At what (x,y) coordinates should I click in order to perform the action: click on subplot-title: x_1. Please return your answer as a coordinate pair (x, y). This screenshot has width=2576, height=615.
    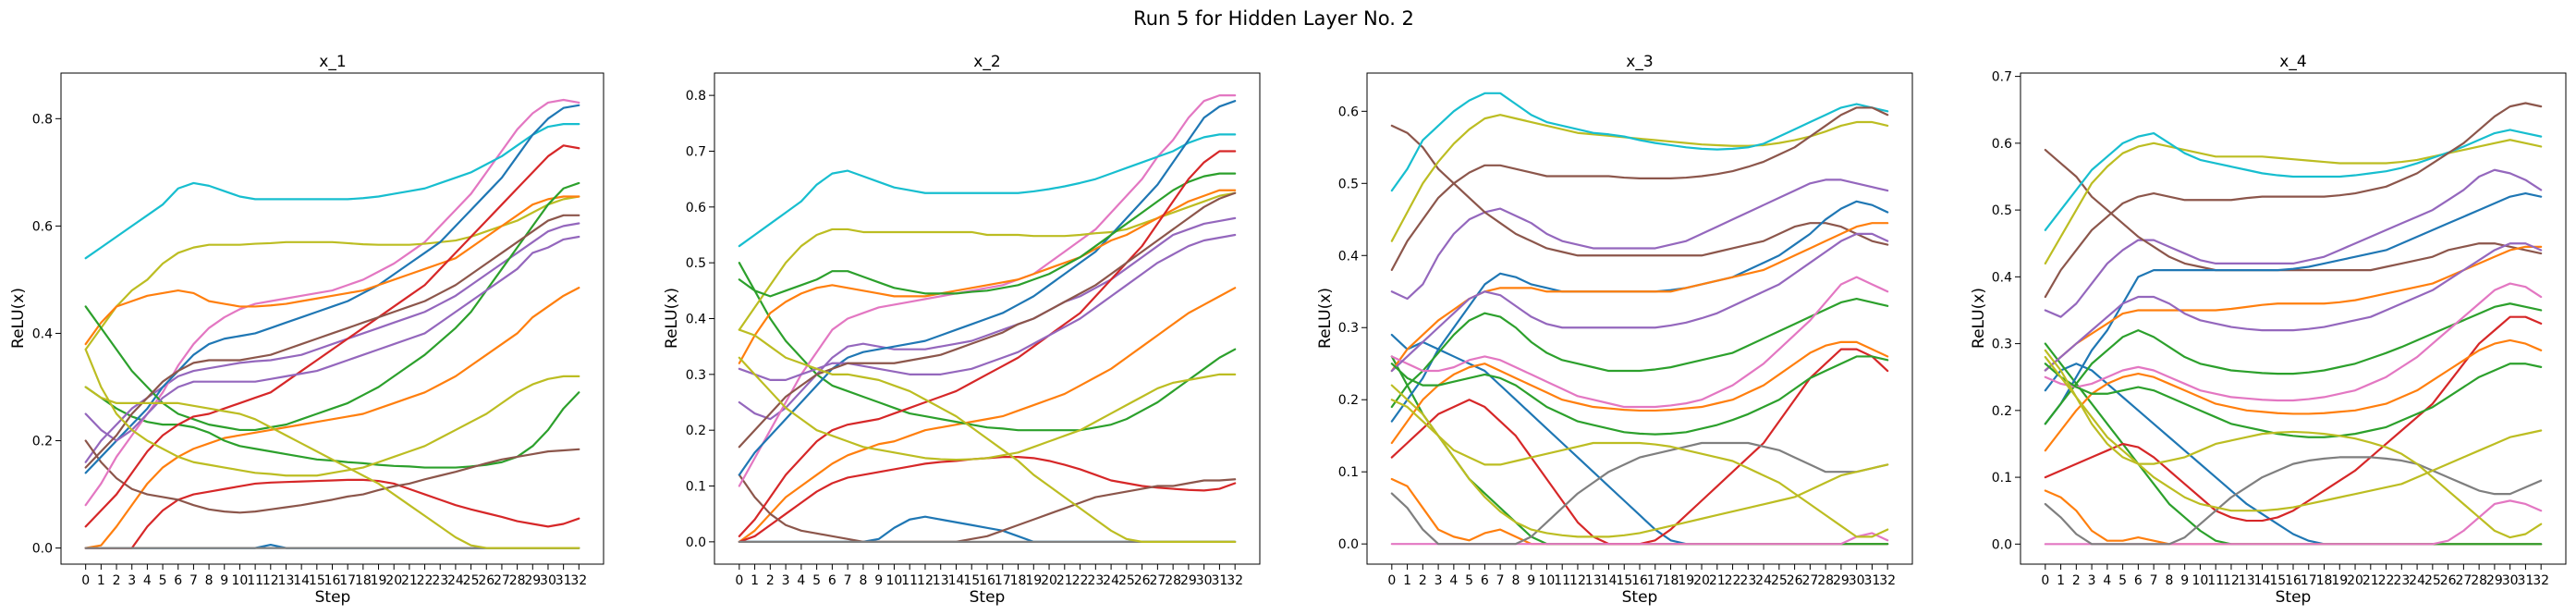
    Looking at the image, I should click on (332, 62).